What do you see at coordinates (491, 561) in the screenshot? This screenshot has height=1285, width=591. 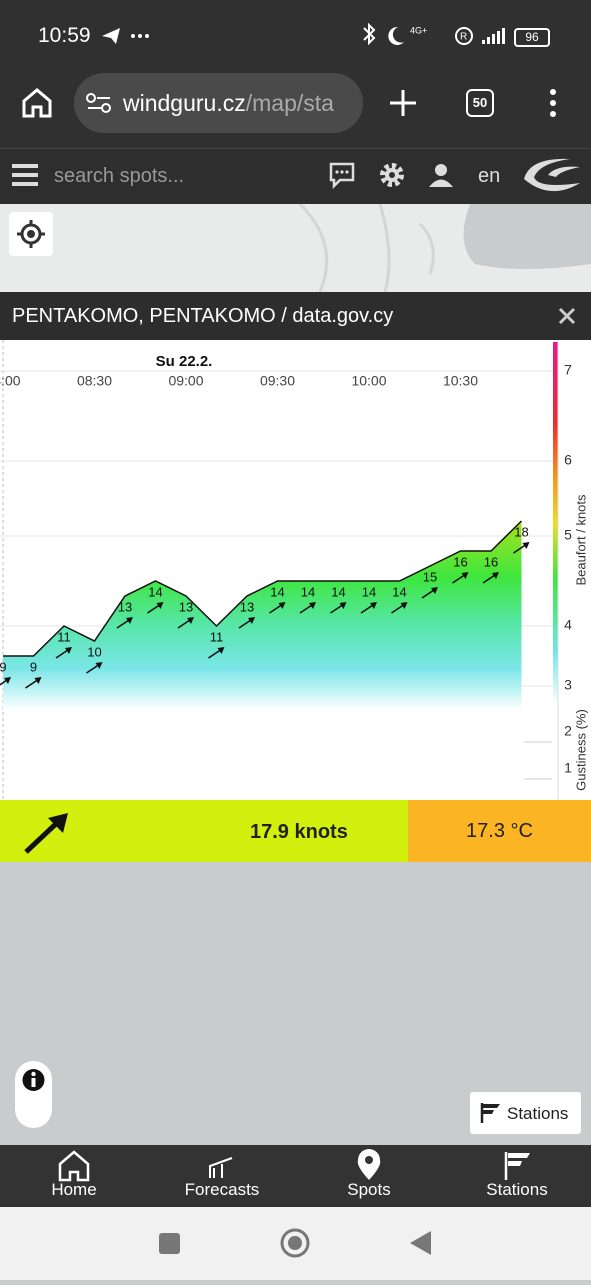 I see `value-label: 16` at bounding box center [491, 561].